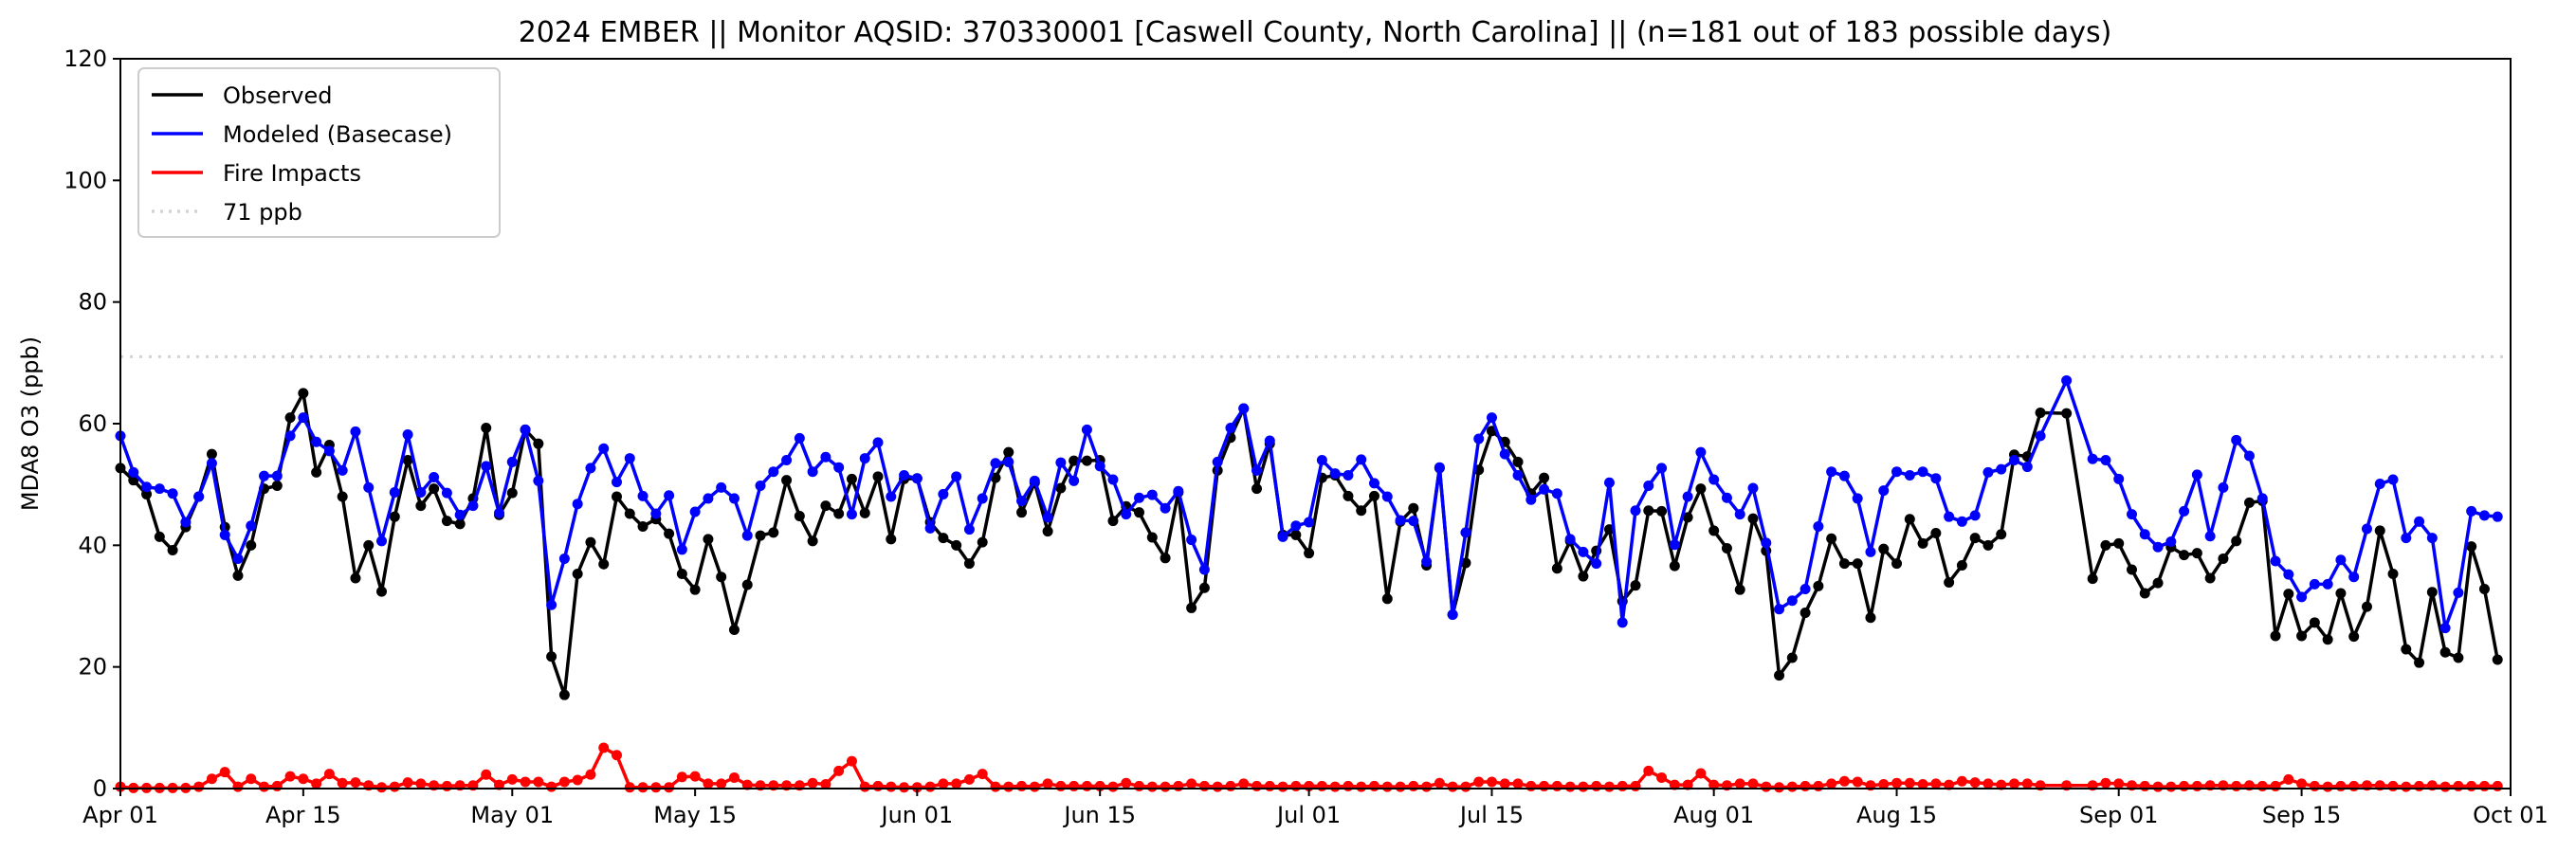 The image size is (2576, 853). Describe the element at coordinates (92, 667) in the screenshot. I see `y-tick-label: 20` at that location.